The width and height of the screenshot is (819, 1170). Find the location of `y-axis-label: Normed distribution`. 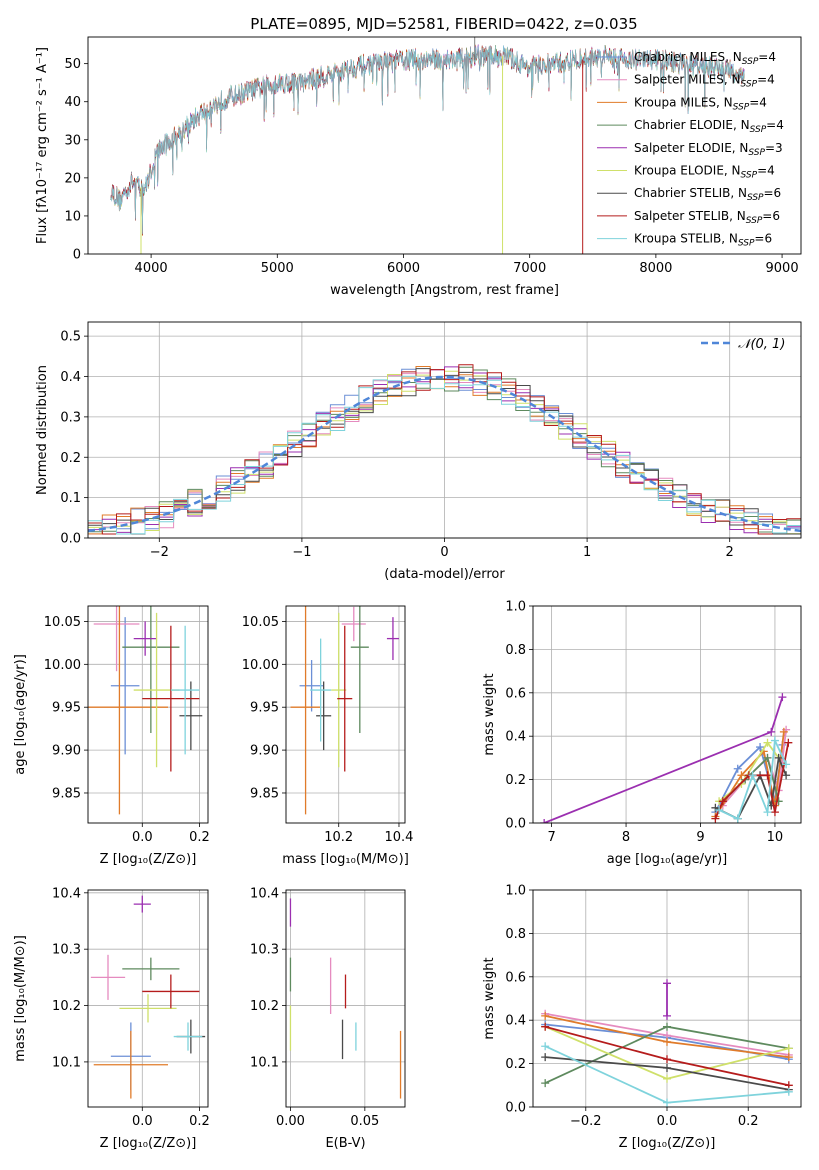

y-axis-label: Normed distribution is located at coordinates (42, 430).